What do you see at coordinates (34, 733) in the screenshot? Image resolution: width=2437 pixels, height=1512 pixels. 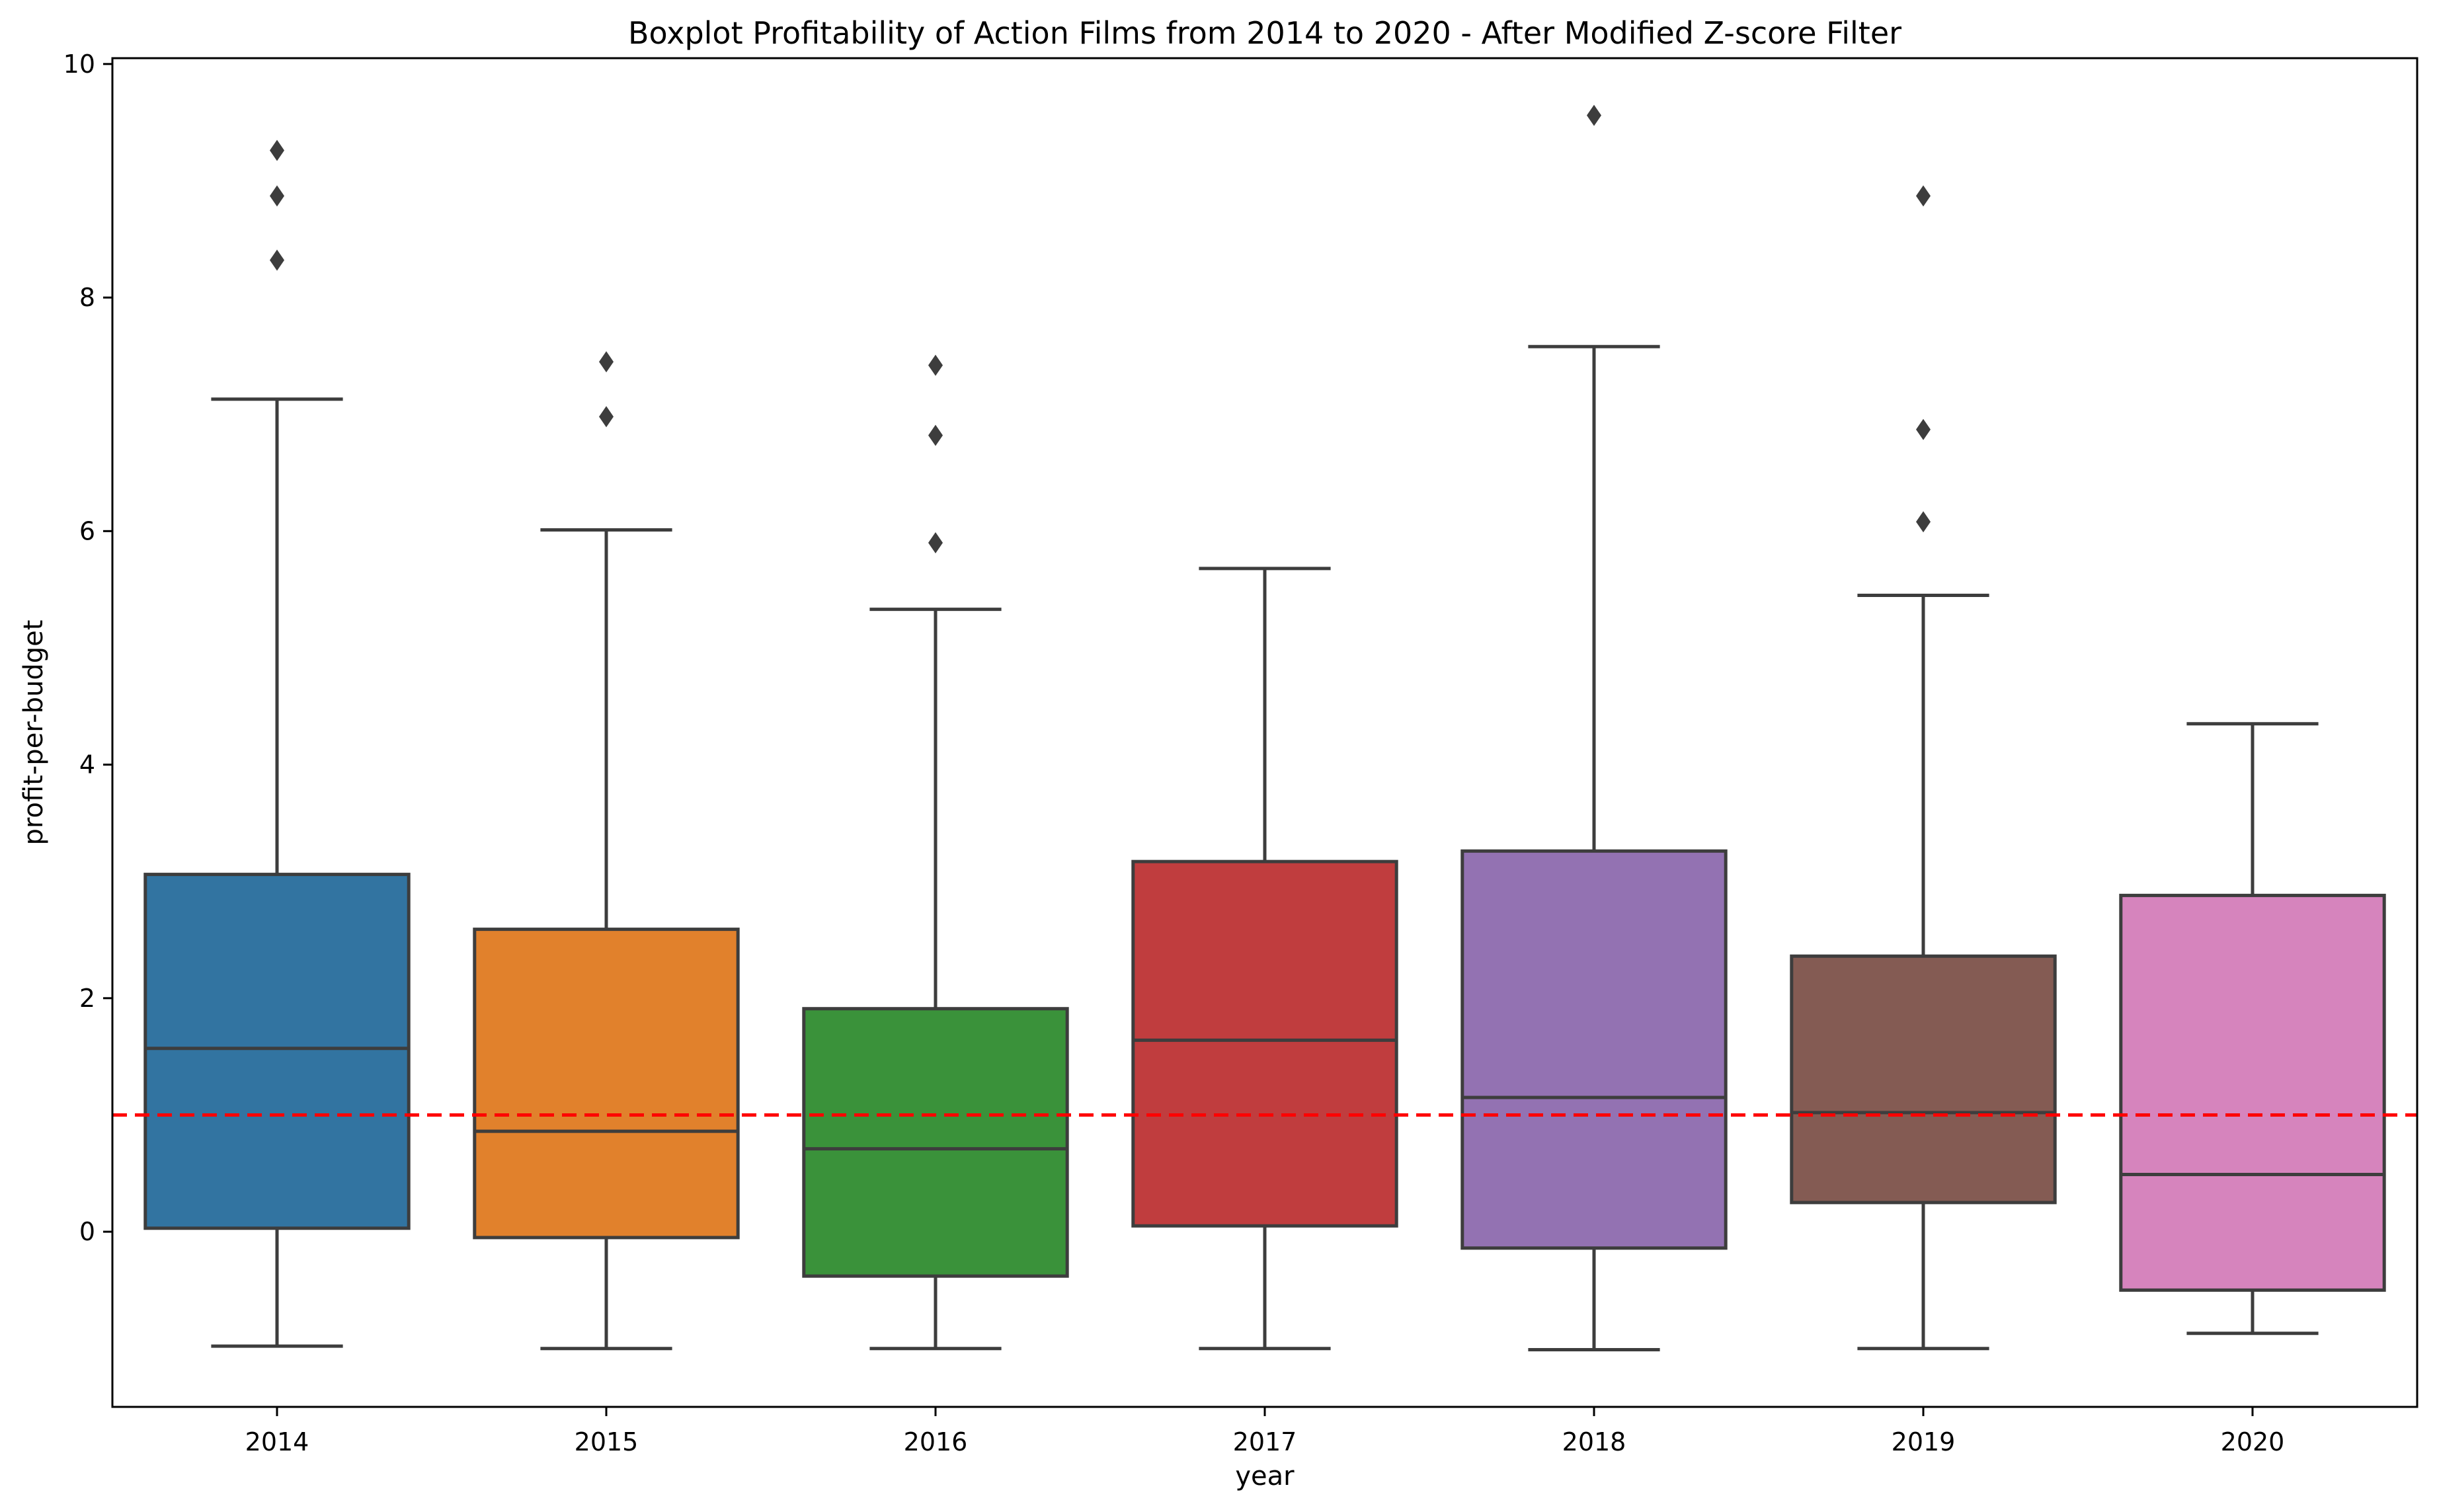 I see `y-axis-label: profit-per-budget` at bounding box center [34, 733].